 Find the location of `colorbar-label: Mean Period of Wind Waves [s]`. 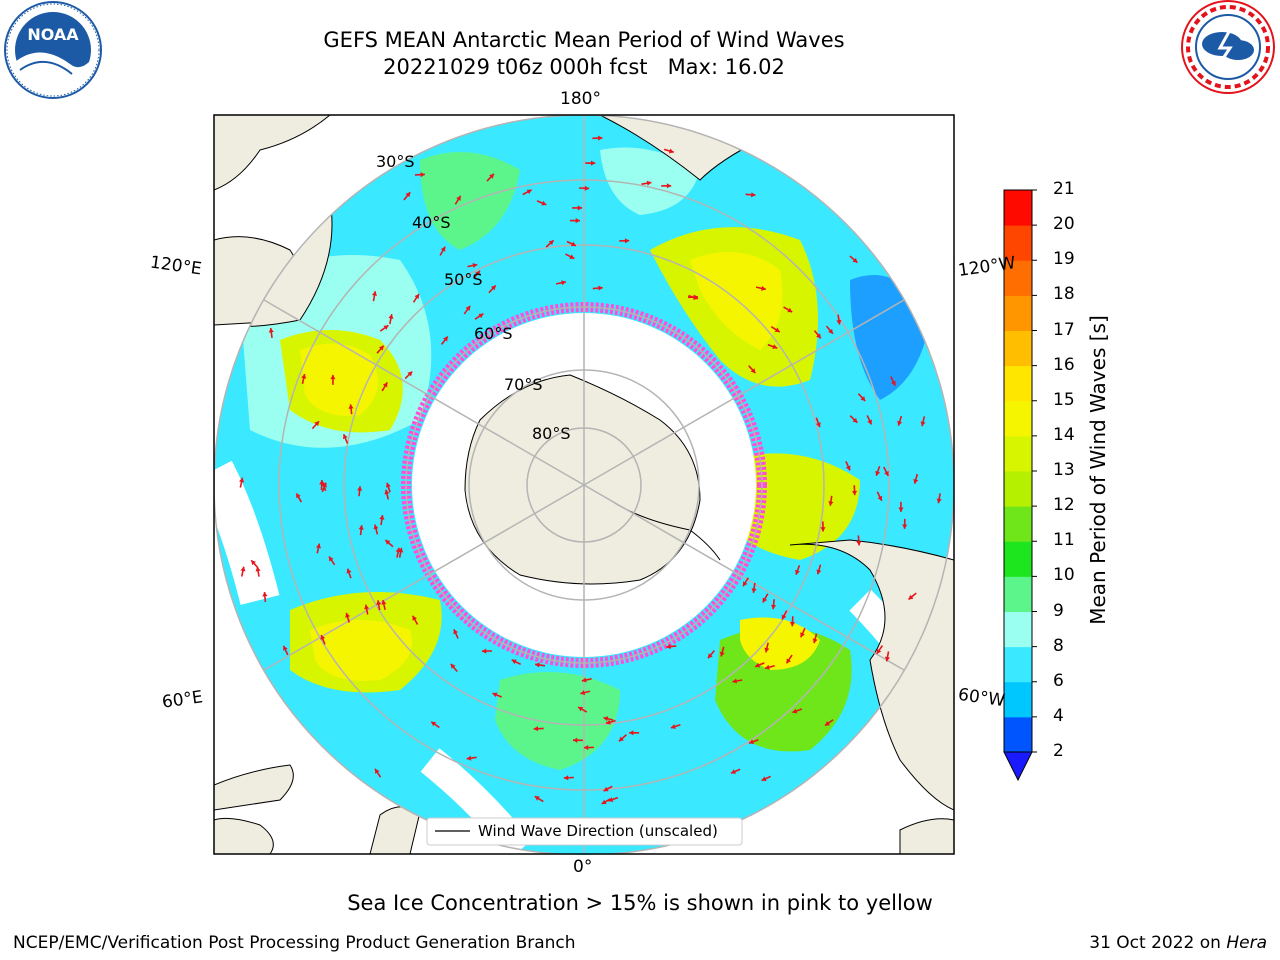

colorbar-label: Mean Period of Wind Waves [s] is located at coordinates (1098, 470).